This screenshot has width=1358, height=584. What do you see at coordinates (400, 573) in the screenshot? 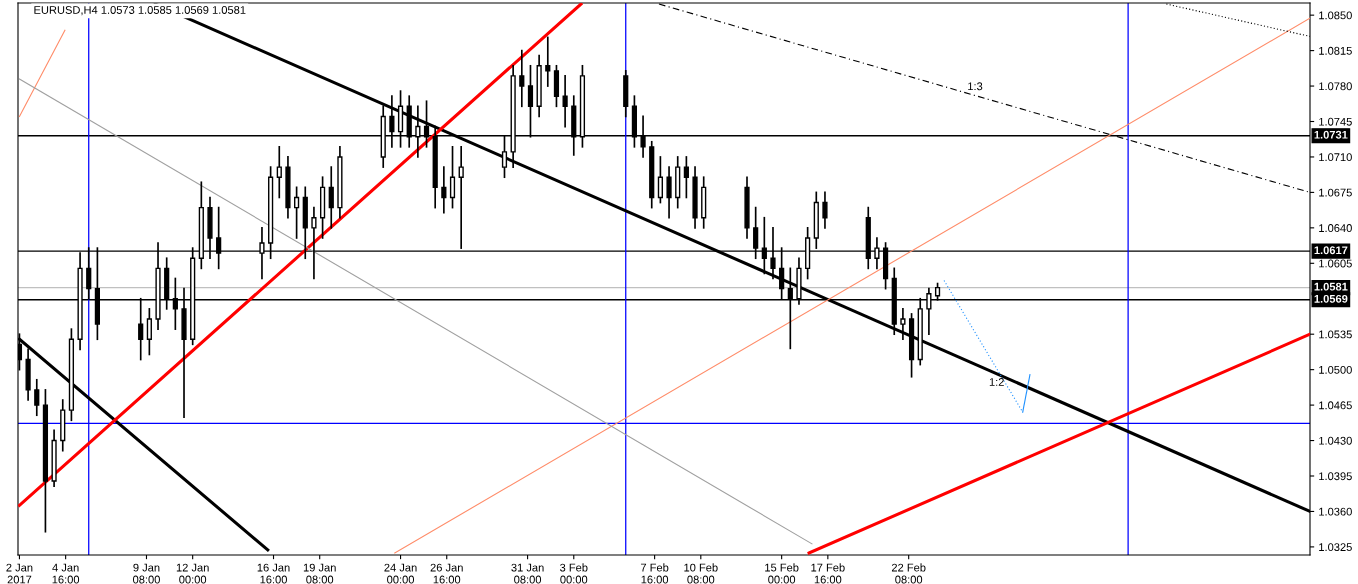
I see `x-tick-label: 24 Jan 00:00` at bounding box center [400, 573].